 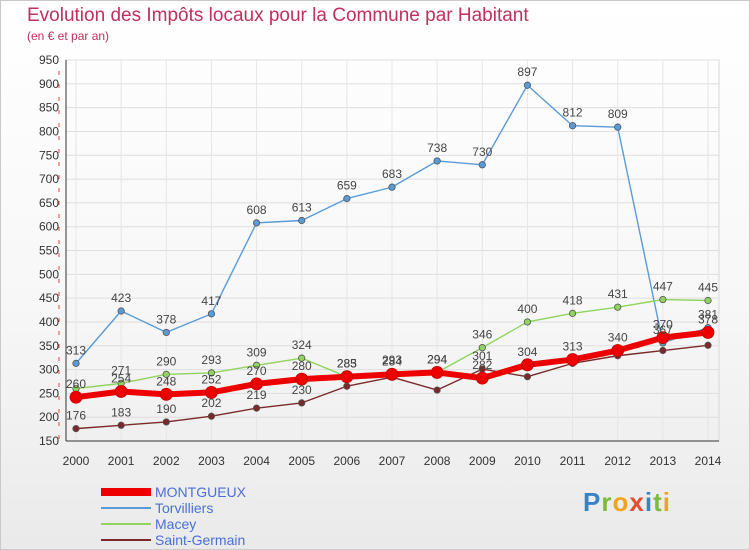 What do you see at coordinates (392, 174) in the screenshot?
I see `data-label: 683` at bounding box center [392, 174].